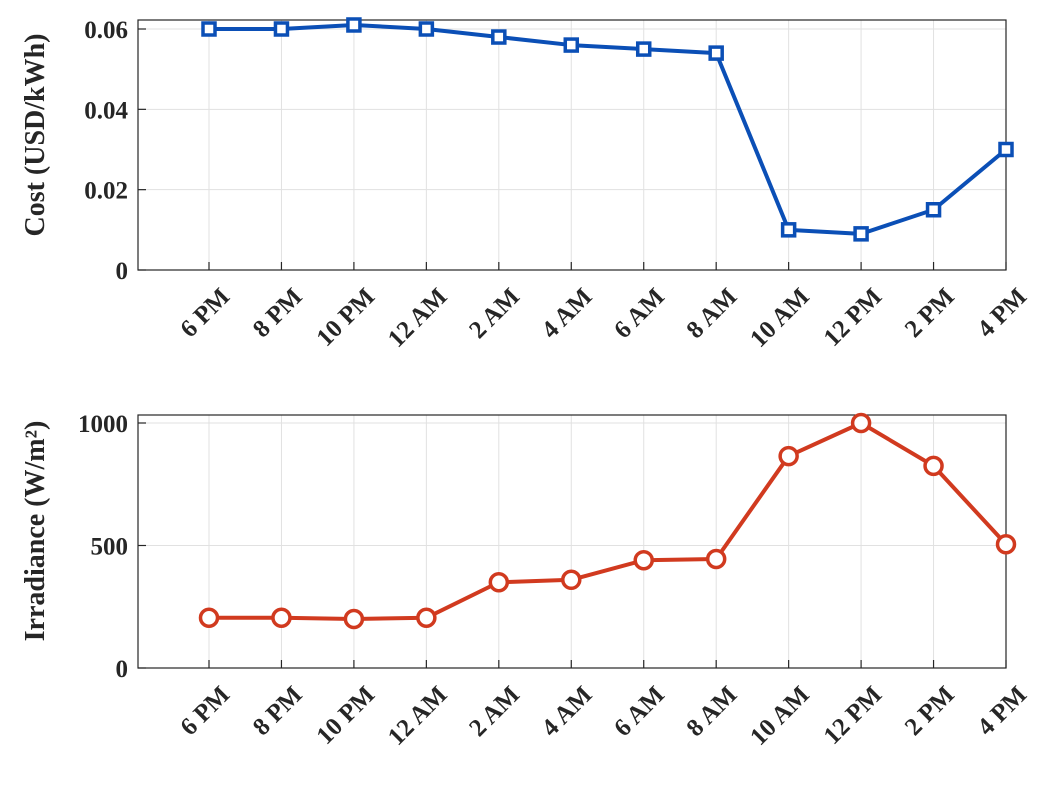  Describe the element at coordinates (110, 547) in the screenshot. I see `y-tick-label: 500` at that location.